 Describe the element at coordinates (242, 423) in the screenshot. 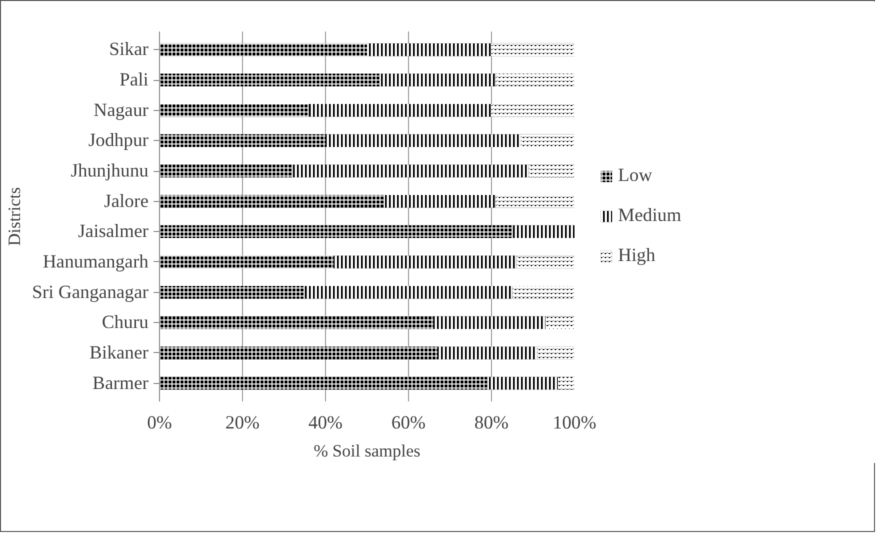

I see `x-tick-label: 20%` at that location.